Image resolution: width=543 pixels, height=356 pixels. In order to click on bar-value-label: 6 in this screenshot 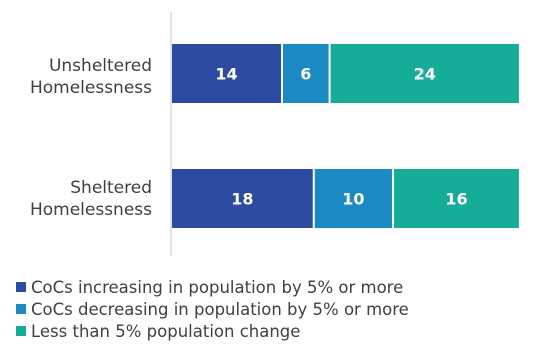, I will do `click(305, 74)`.